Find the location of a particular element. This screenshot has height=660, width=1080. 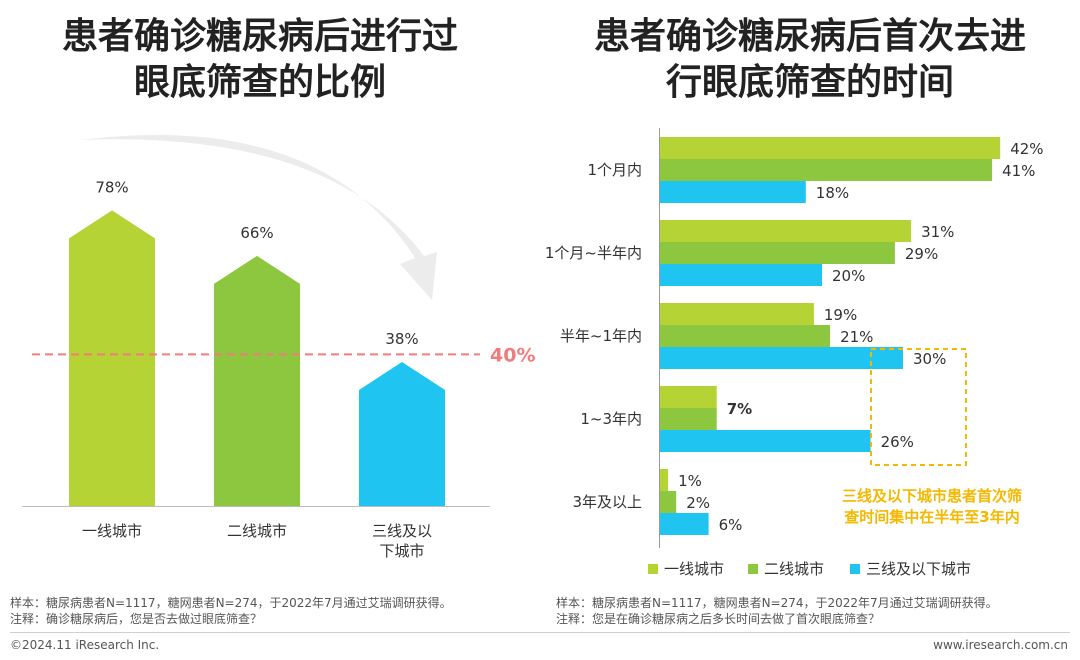

right-chart-title: 患者确诊糖尿病后首次去进 行眼底筛查的时间 is located at coordinates (810, 60).